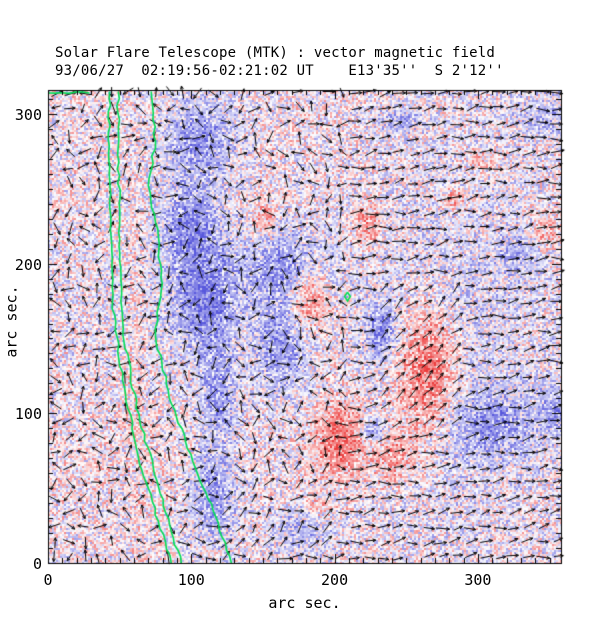 The height and width of the screenshot is (617, 612). I want to click on y-tick-label: 100, so click(28, 414).